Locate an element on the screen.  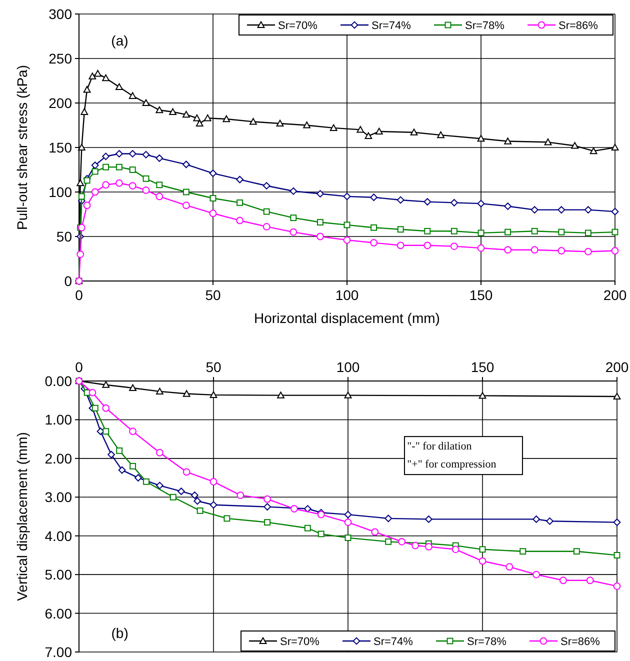
y-tick-label: 4.00 is located at coordinates (58, 536).